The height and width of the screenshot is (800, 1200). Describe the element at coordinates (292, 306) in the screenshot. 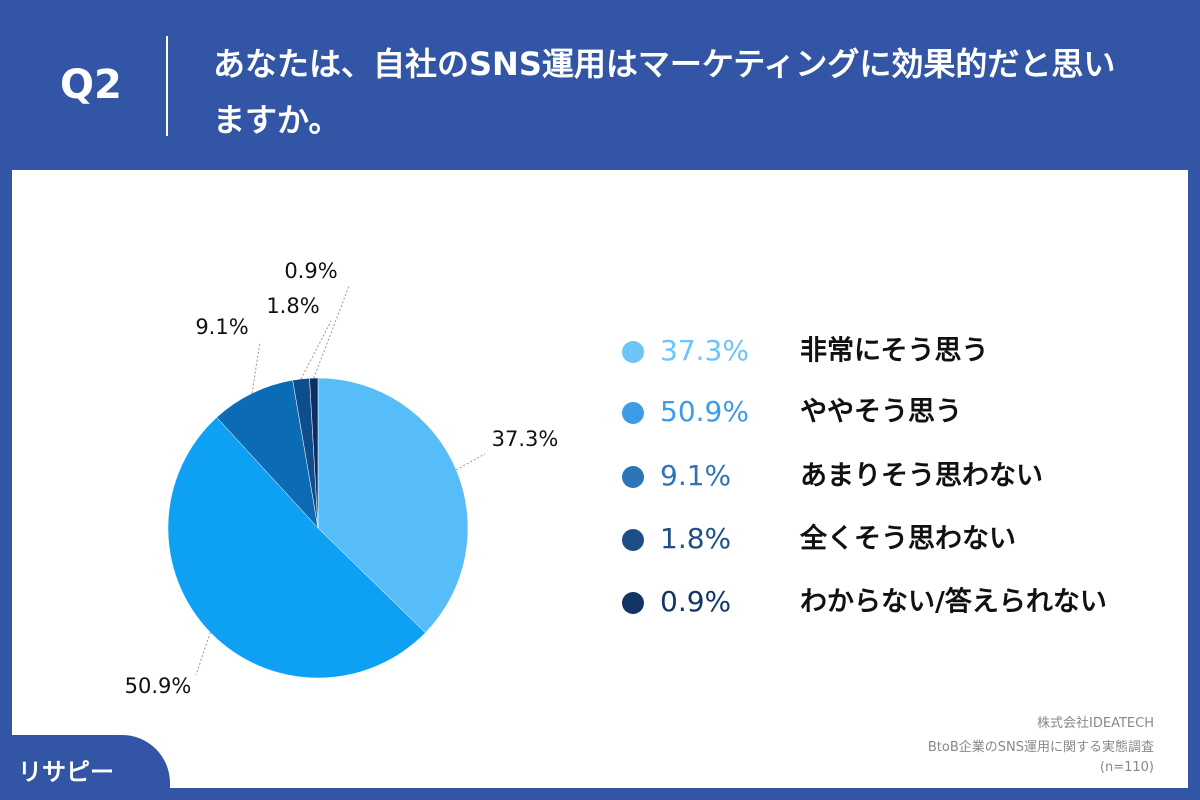

I see `data-label: 1.8%` at that location.